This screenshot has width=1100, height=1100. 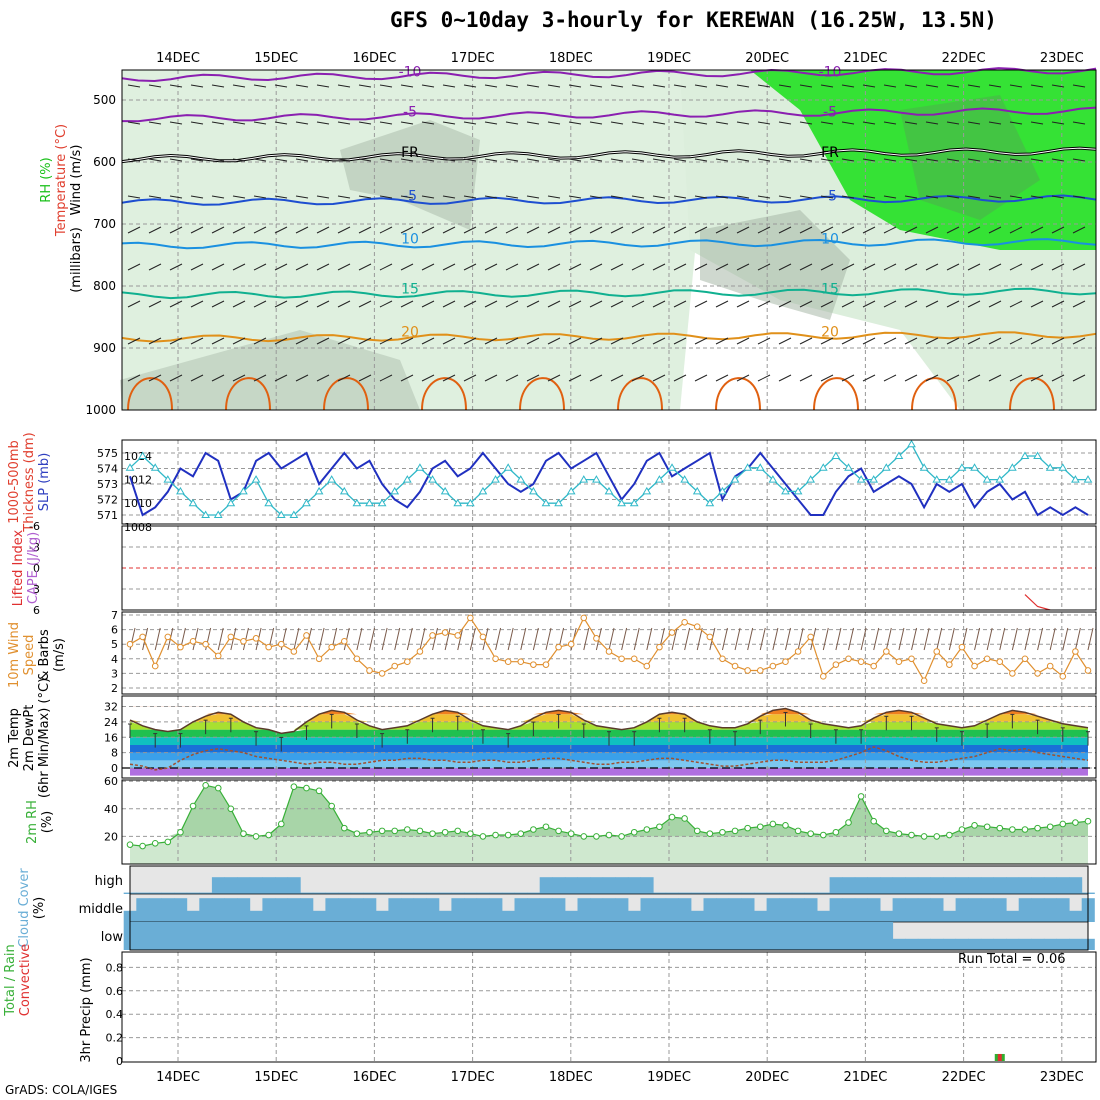 What do you see at coordinates (107, 500) in the screenshot?
I see `thickness-ytick: 572` at bounding box center [107, 500].